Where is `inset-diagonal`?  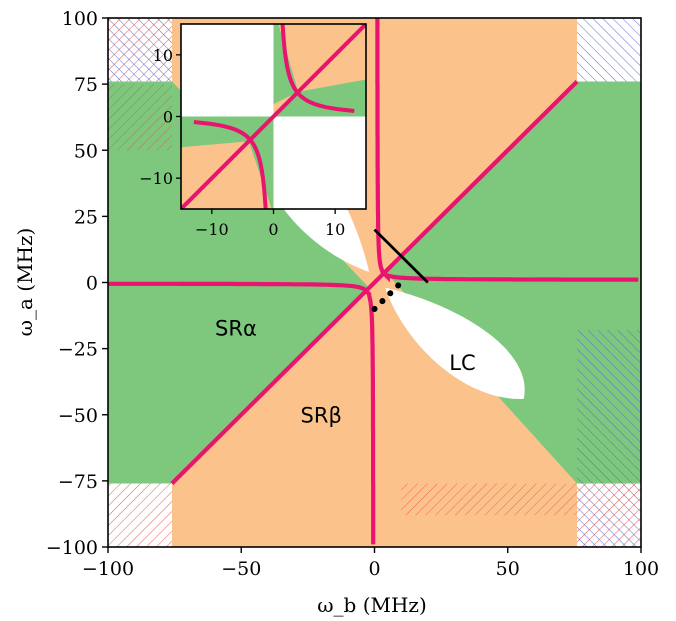
inset-diagonal is located at coordinates (273, 116).